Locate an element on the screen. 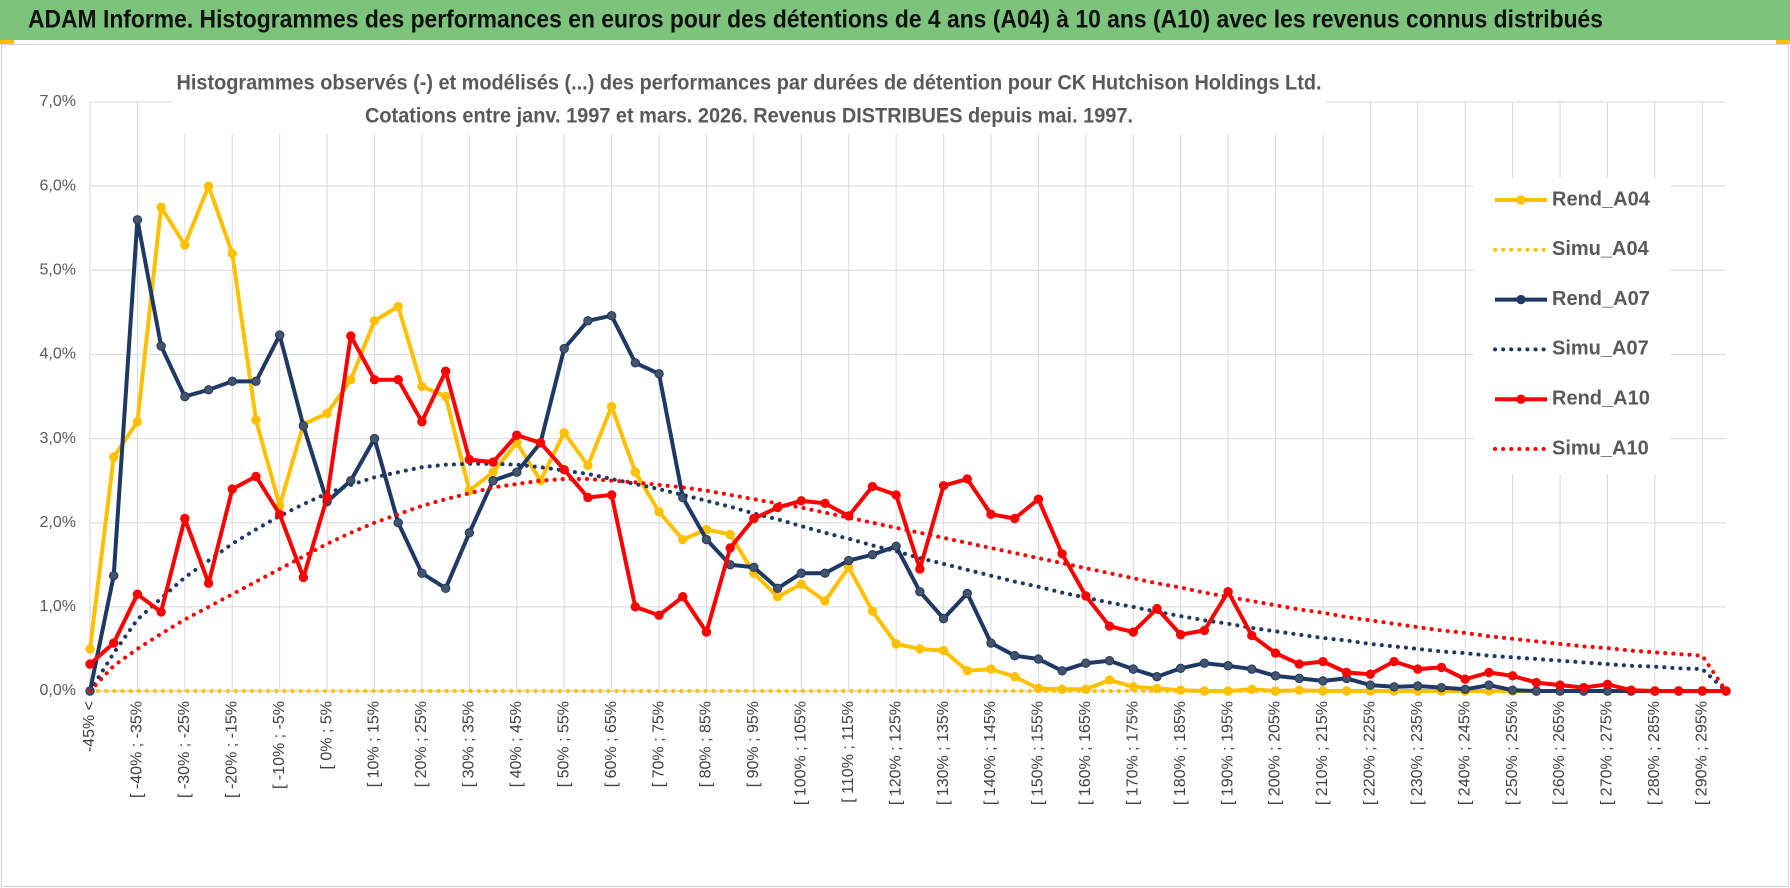  y-tick-label: 0,0% is located at coordinates (58, 690).